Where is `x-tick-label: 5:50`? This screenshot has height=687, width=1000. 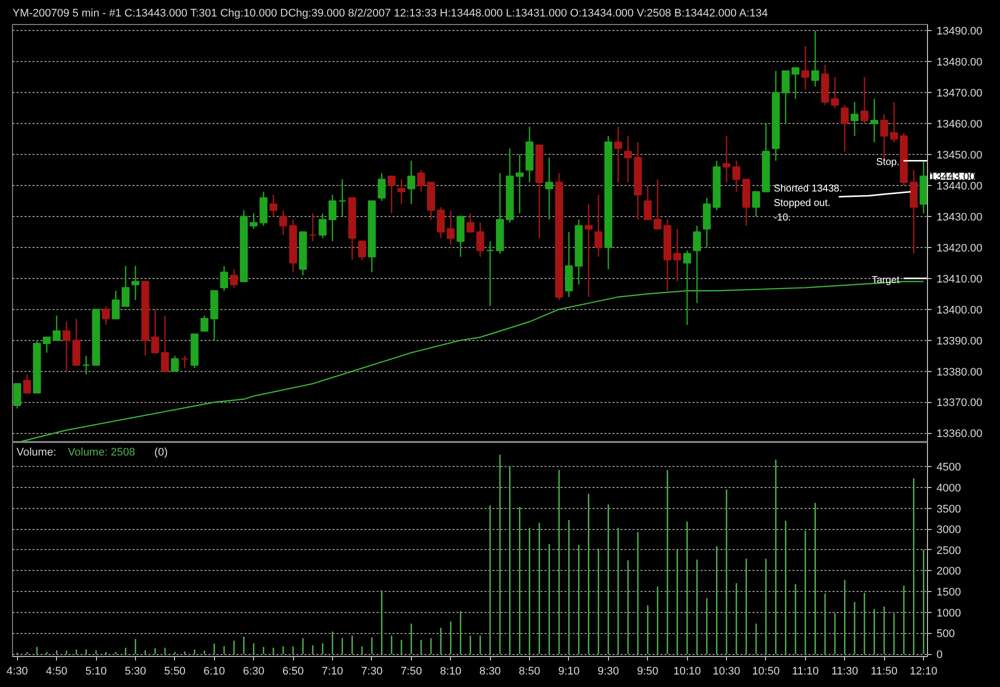
x-tick-label: 5:50 is located at coordinates (175, 672).